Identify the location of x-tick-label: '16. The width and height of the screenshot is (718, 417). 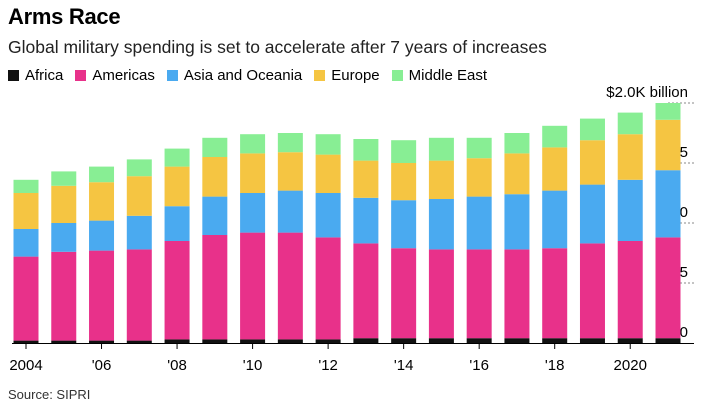
(479, 365).